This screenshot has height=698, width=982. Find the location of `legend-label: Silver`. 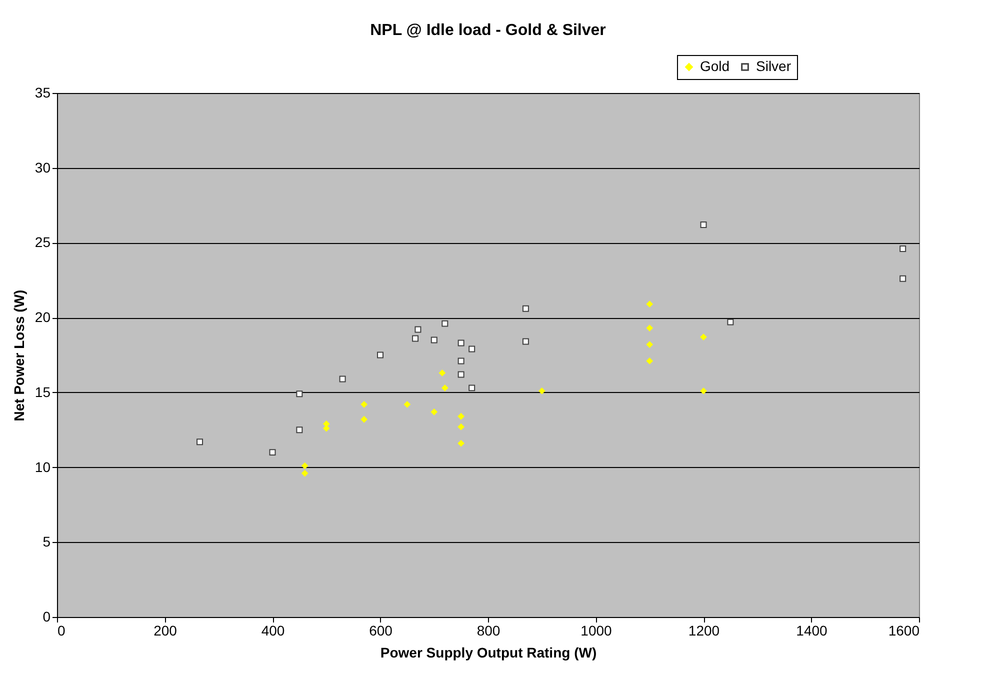

legend-label: Silver is located at coordinates (774, 66).